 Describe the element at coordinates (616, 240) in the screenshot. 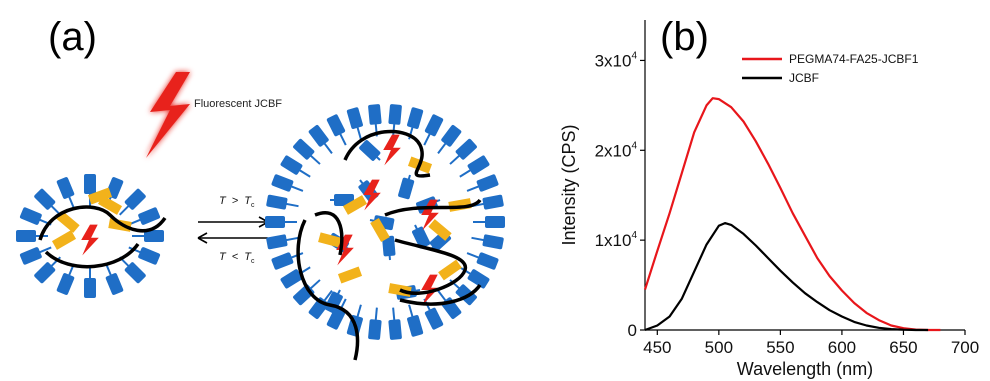

I see `y-tick-label: 1x10⁴` at that location.